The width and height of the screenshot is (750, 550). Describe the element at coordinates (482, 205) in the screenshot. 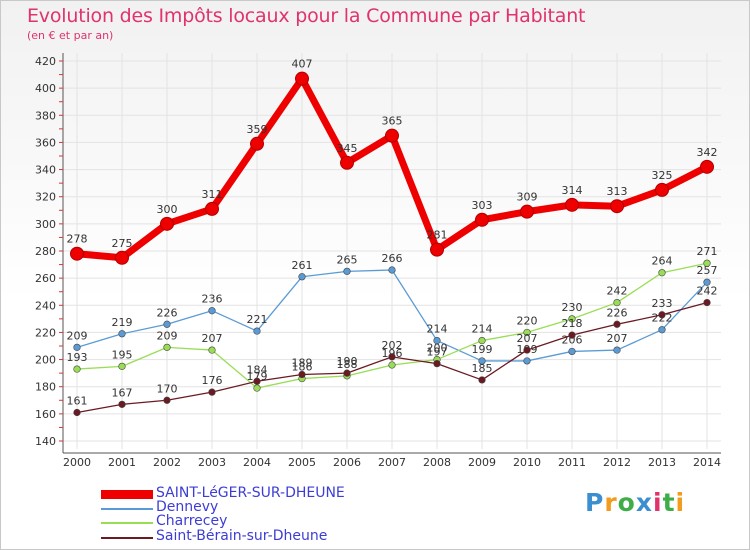

I see `data-label-saint-l-ger-sur-dheune: 303` at that location.